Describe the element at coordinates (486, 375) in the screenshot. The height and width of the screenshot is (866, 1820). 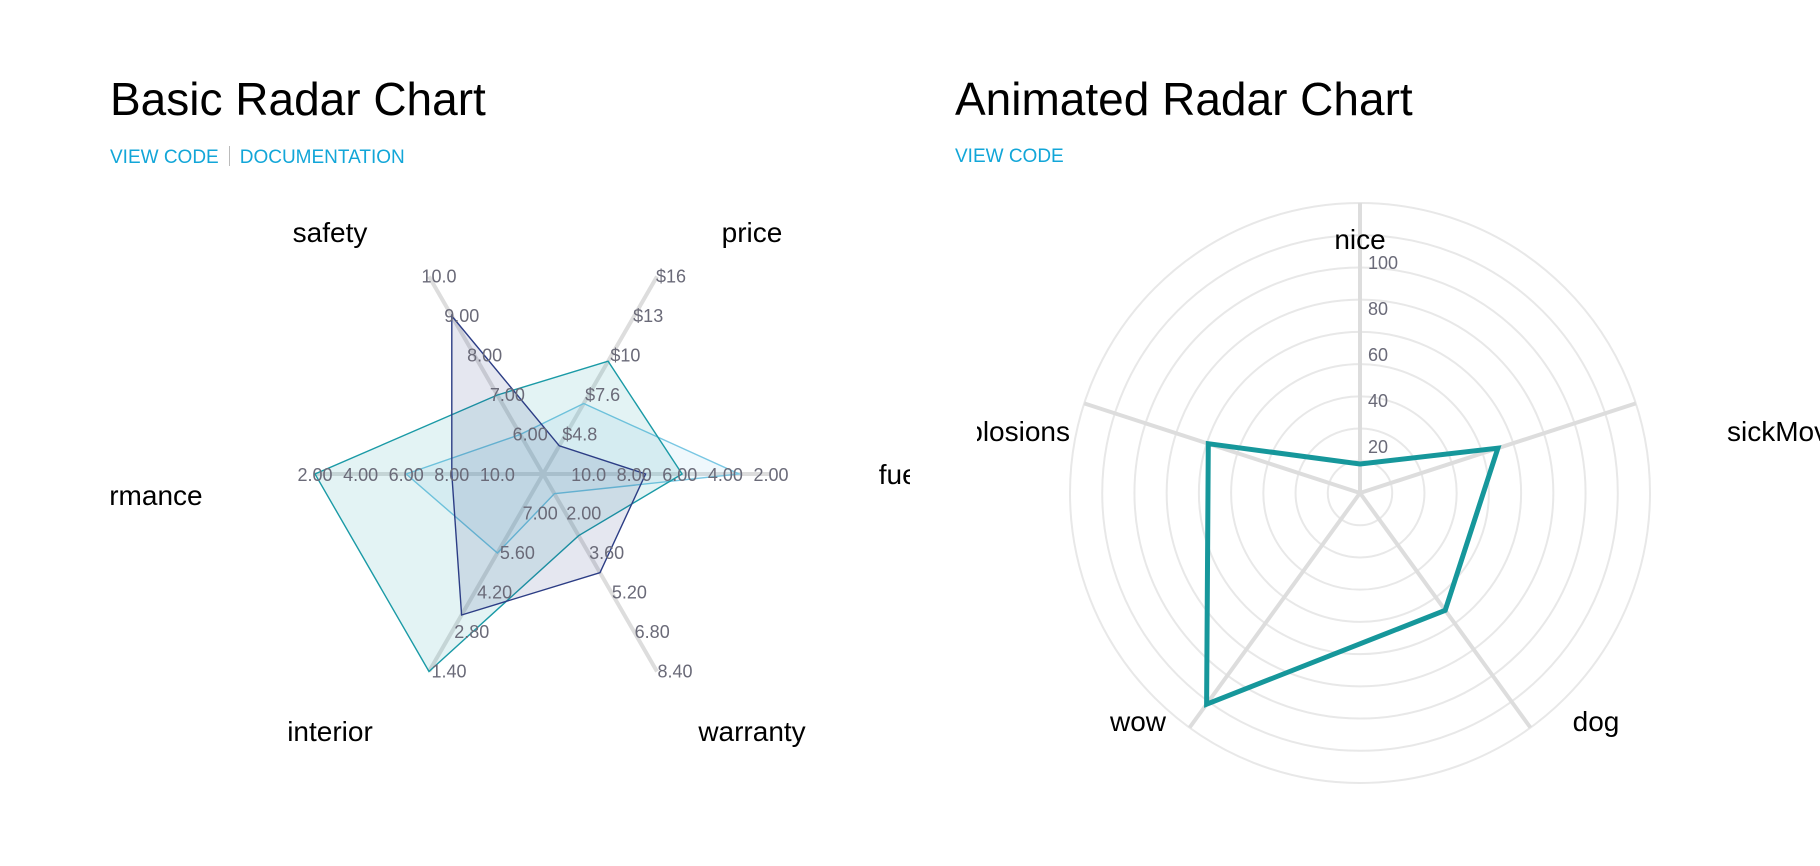
I see `axis-line-safety` at that location.